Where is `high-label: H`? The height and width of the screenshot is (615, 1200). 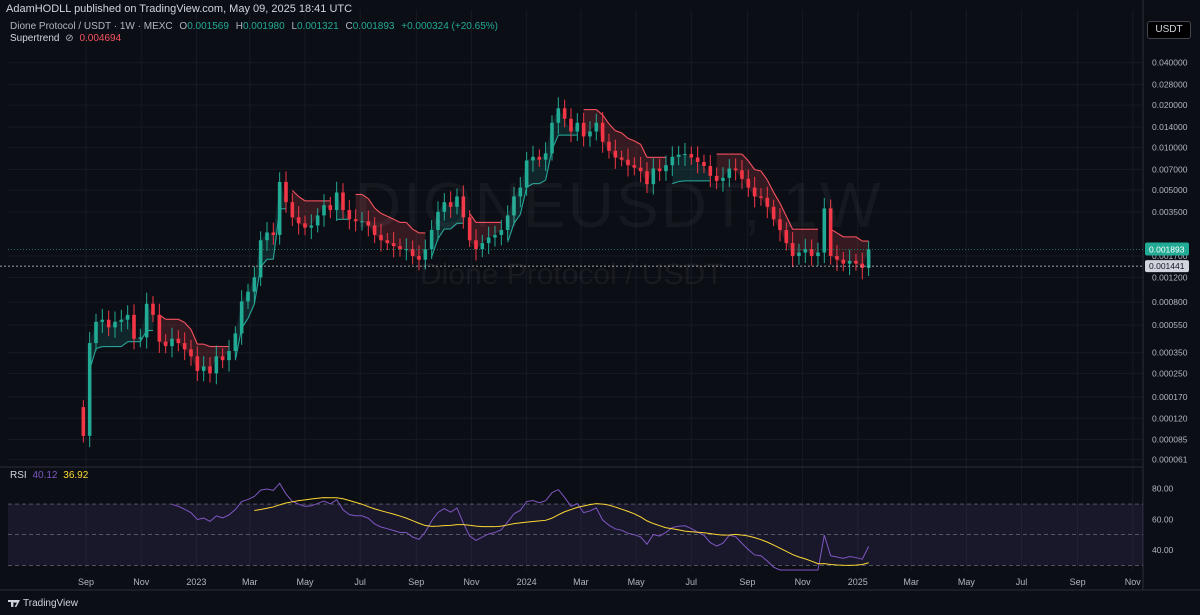
high-label: H is located at coordinates (239, 26).